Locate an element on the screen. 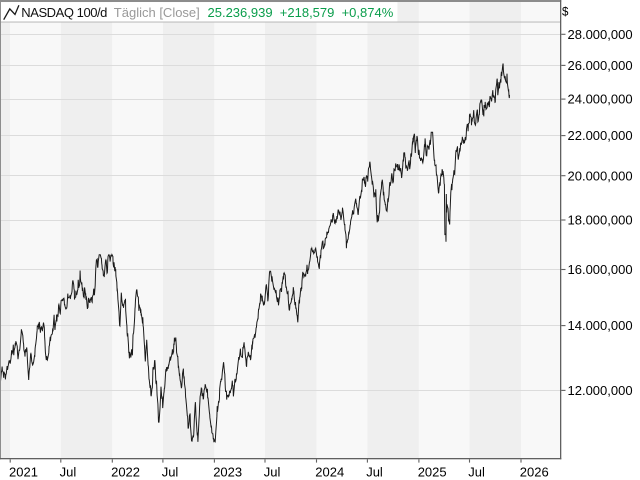 The image size is (640, 480). svg-text: 2021 is located at coordinates (23, 472).